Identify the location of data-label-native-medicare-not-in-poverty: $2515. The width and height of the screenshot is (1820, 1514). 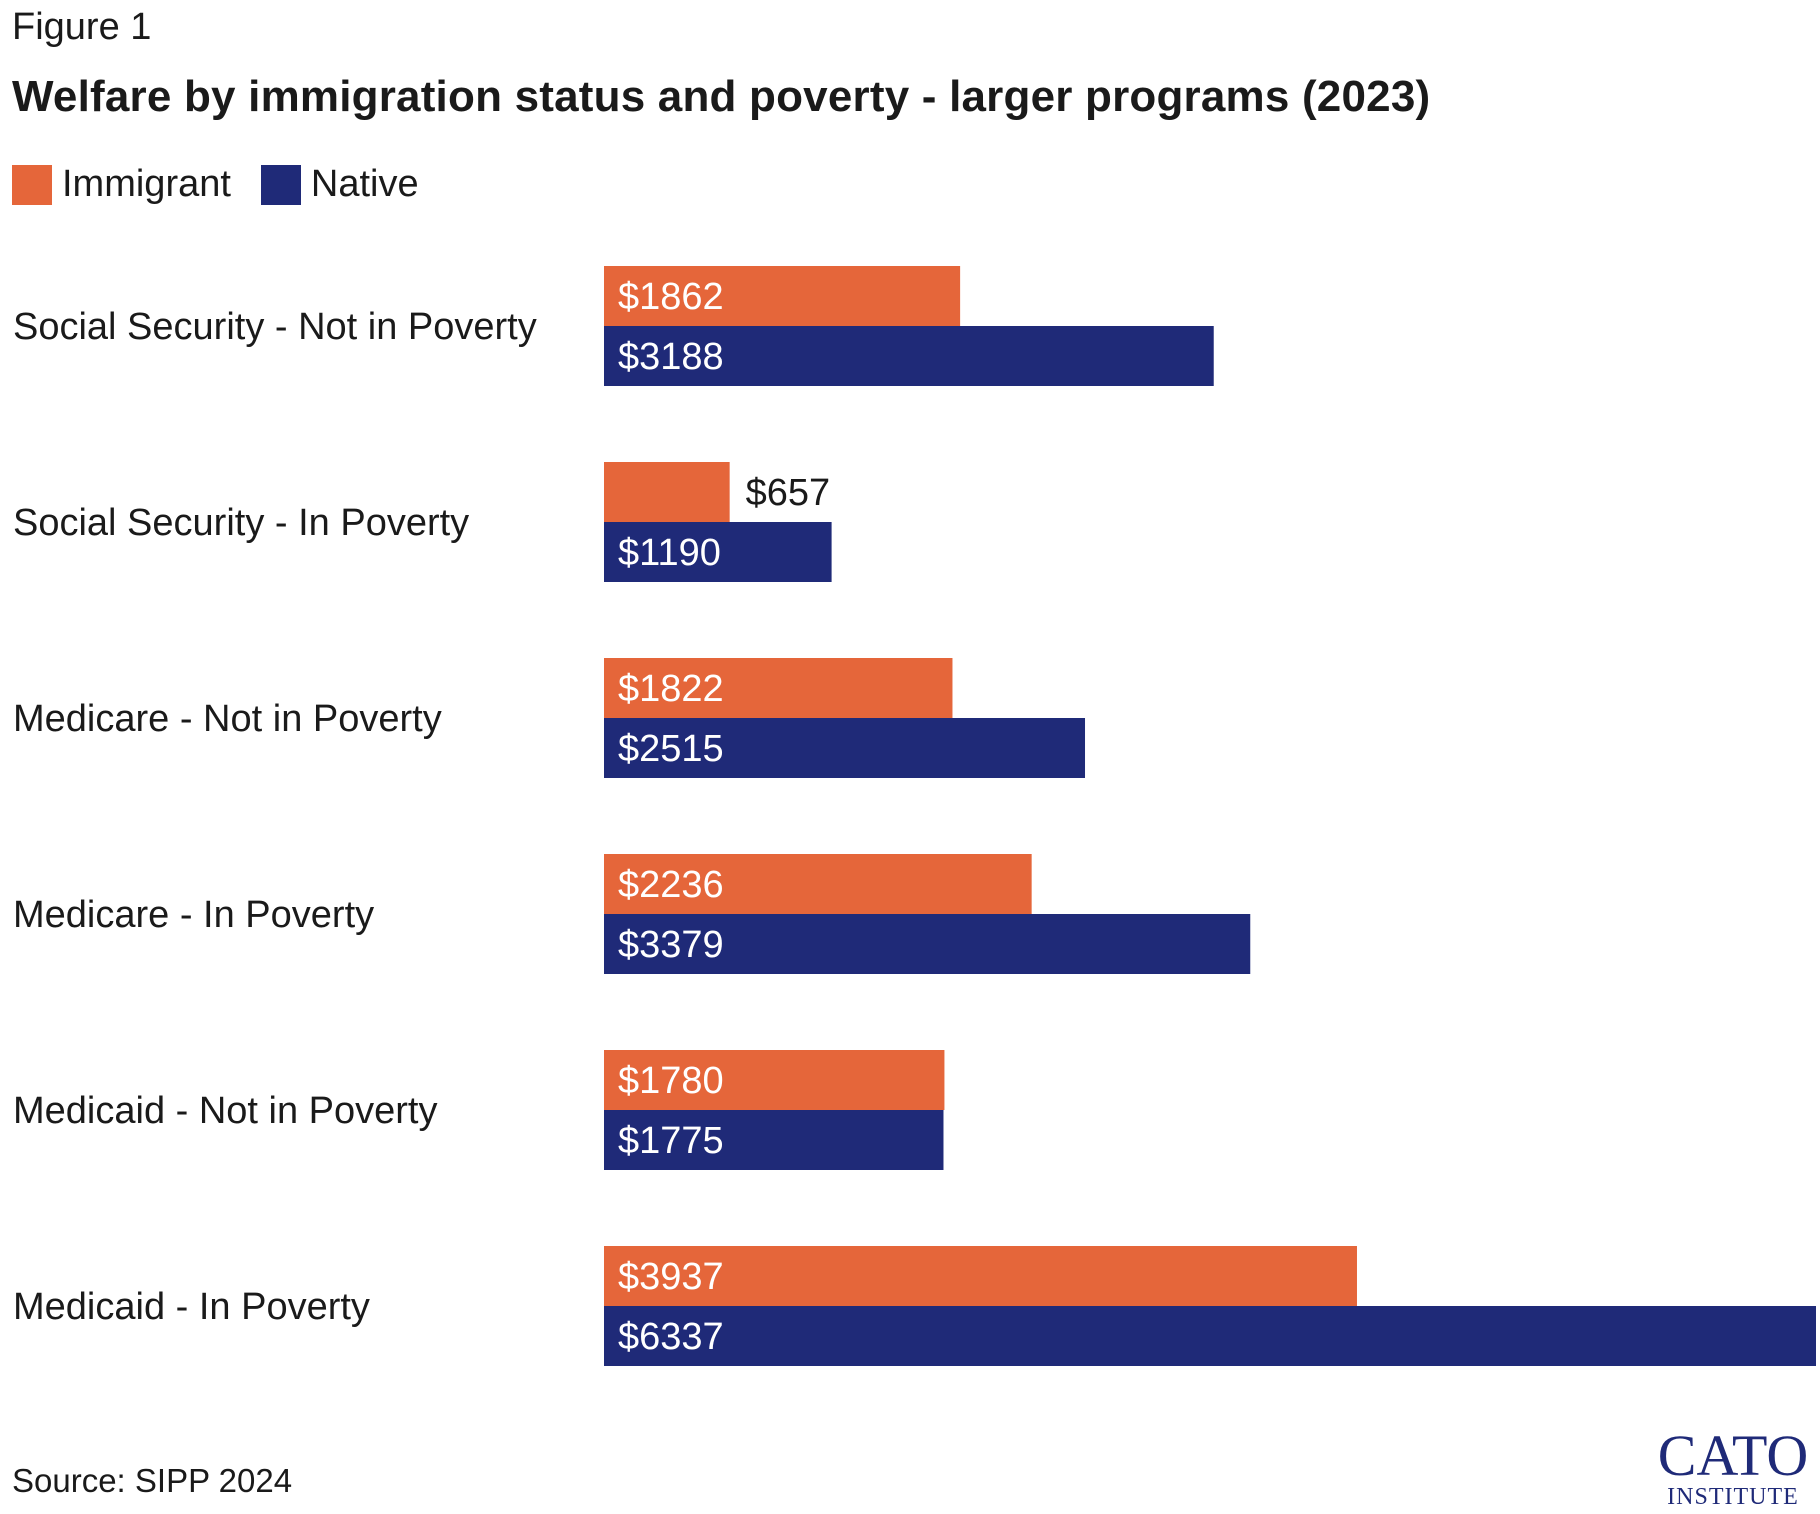
(671, 749).